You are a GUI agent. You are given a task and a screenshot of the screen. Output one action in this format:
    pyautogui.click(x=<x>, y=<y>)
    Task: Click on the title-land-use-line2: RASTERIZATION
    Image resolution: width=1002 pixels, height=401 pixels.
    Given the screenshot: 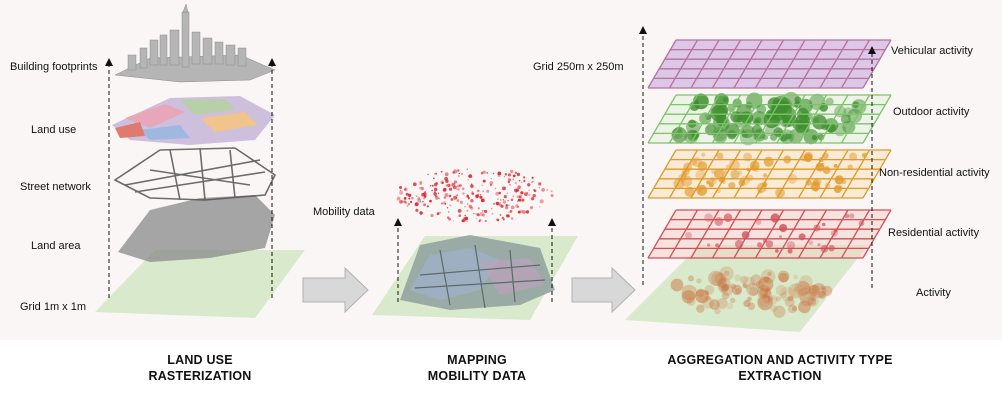 What is the action you would take?
    pyautogui.click(x=200, y=376)
    